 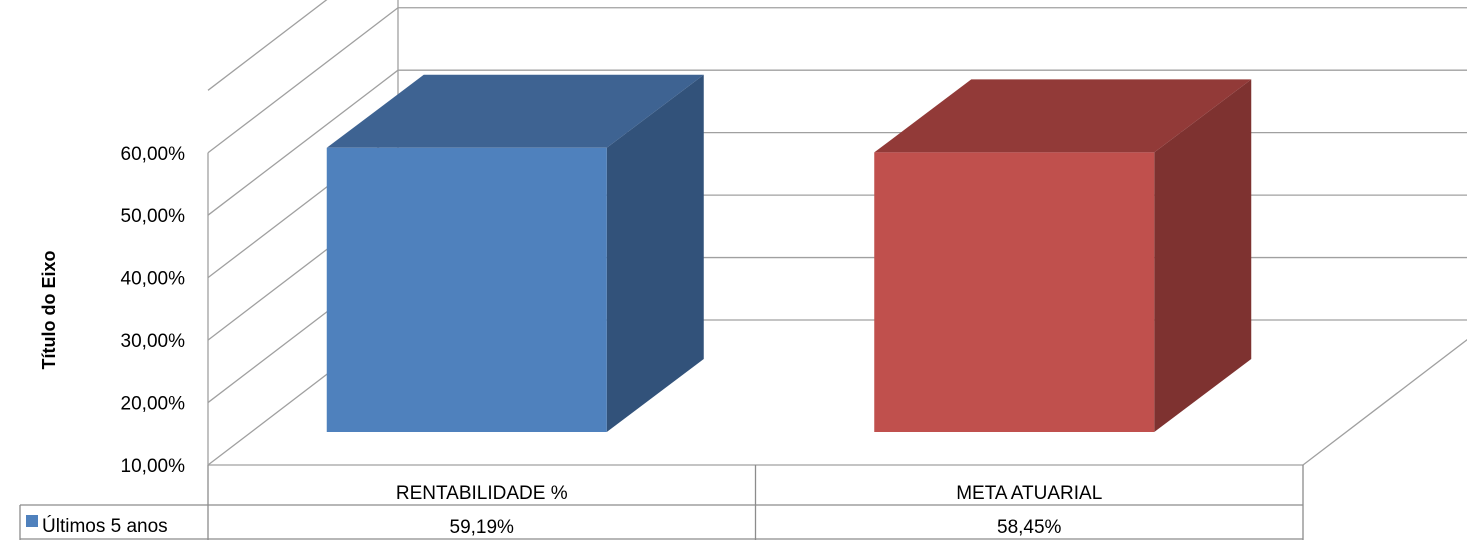 What do you see at coordinates (153, 404) in the screenshot?
I see `y-tick-label: 20,00%` at bounding box center [153, 404].